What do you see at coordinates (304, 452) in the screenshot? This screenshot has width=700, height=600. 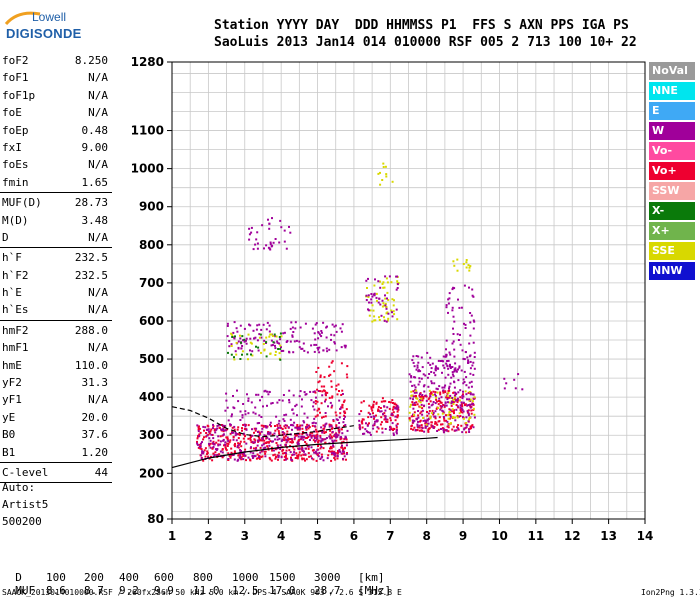 I see `trace-line` at bounding box center [304, 452].